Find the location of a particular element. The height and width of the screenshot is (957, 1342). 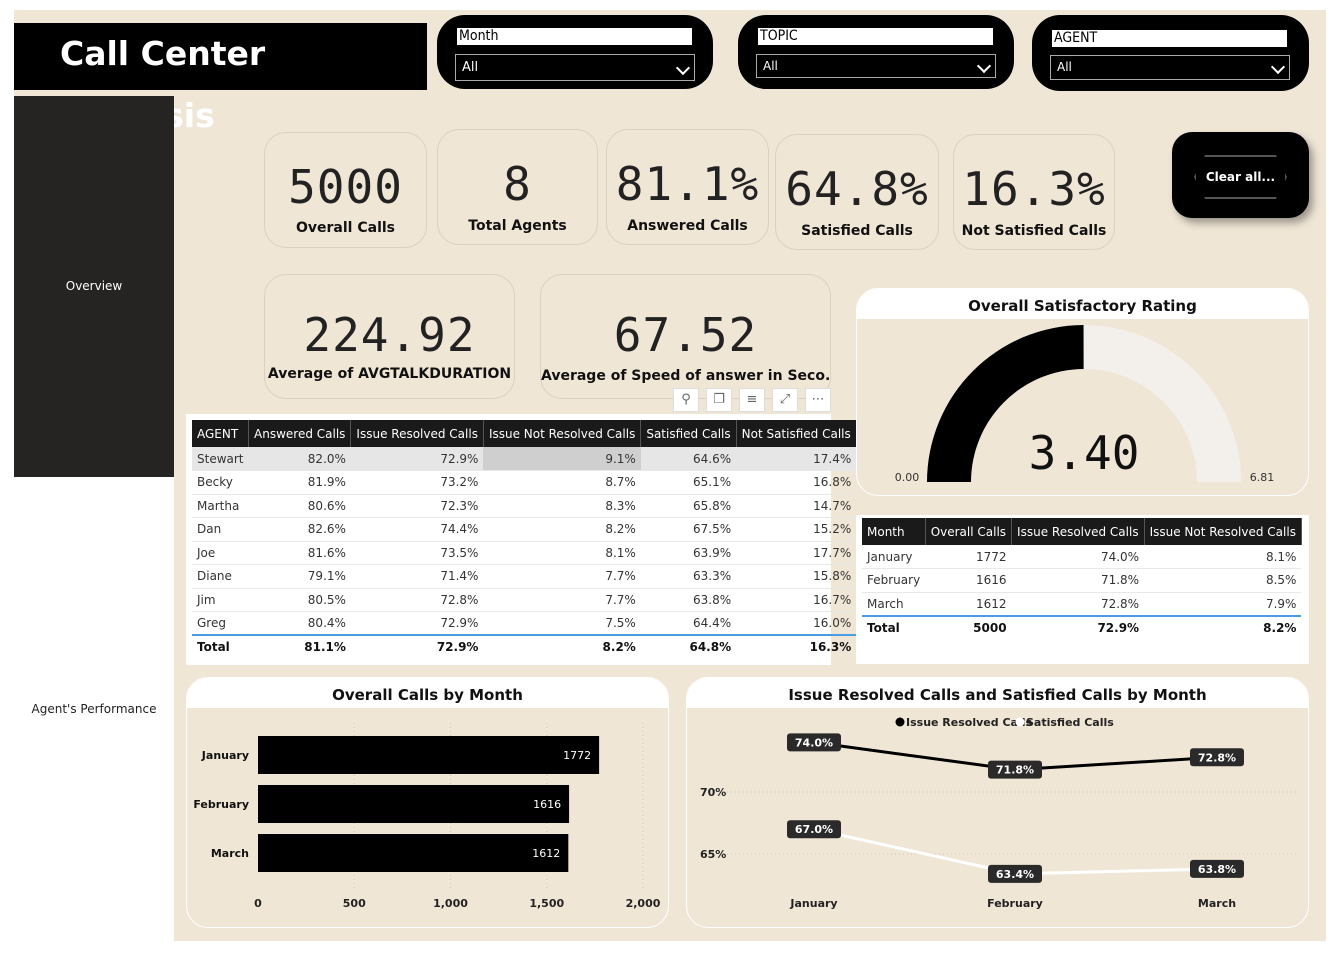

kpi-not-satisfied-calls: 16.3% Not Satisfied Calls is located at coordinates (1034, 192).